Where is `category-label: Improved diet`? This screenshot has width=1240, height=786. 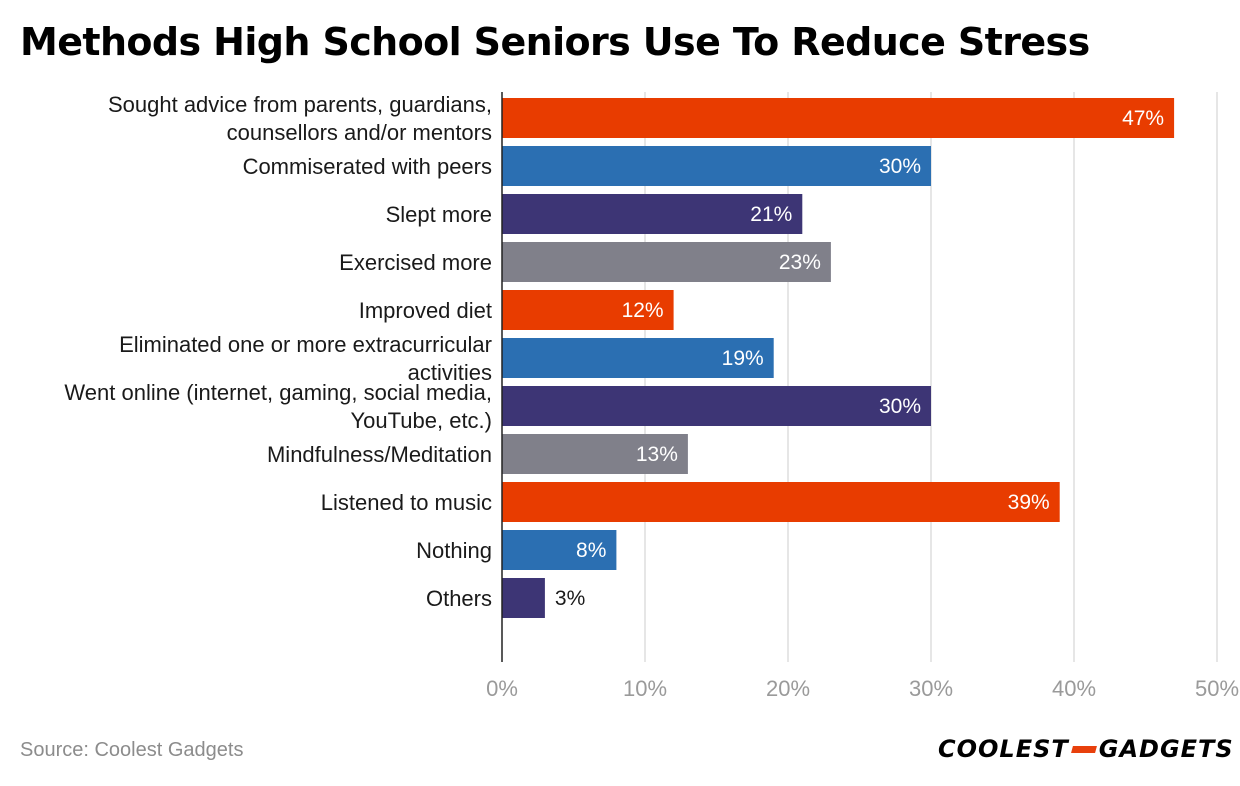
category-label: Improved diet is located at coordinates (425, 310).